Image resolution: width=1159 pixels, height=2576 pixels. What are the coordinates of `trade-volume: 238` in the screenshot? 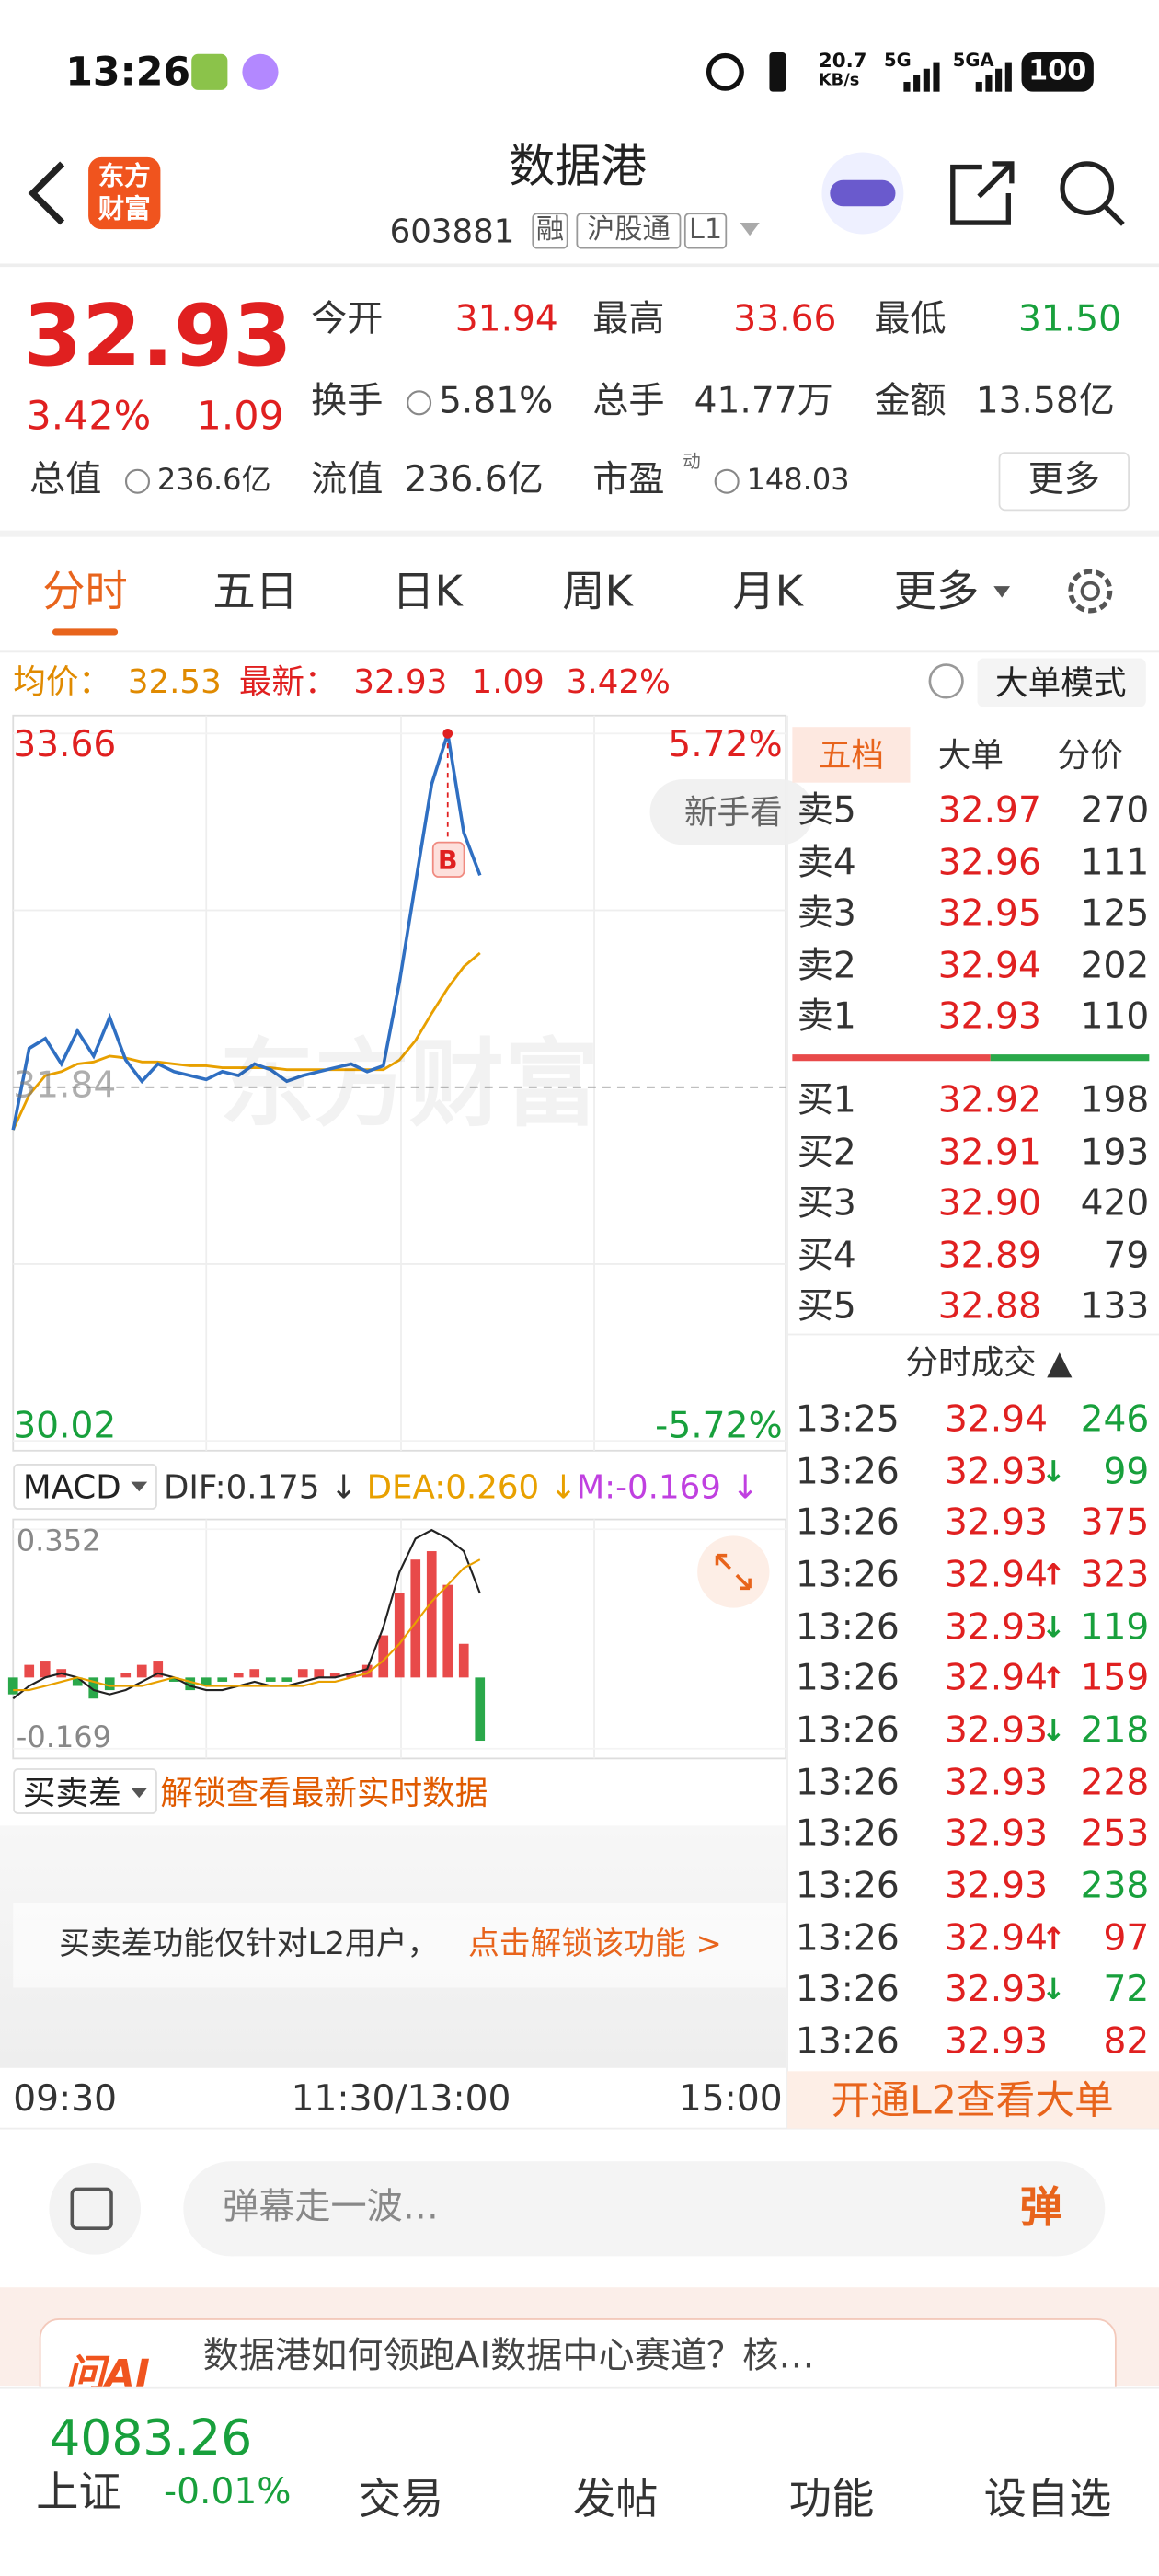 It's located at (1115, 1887).